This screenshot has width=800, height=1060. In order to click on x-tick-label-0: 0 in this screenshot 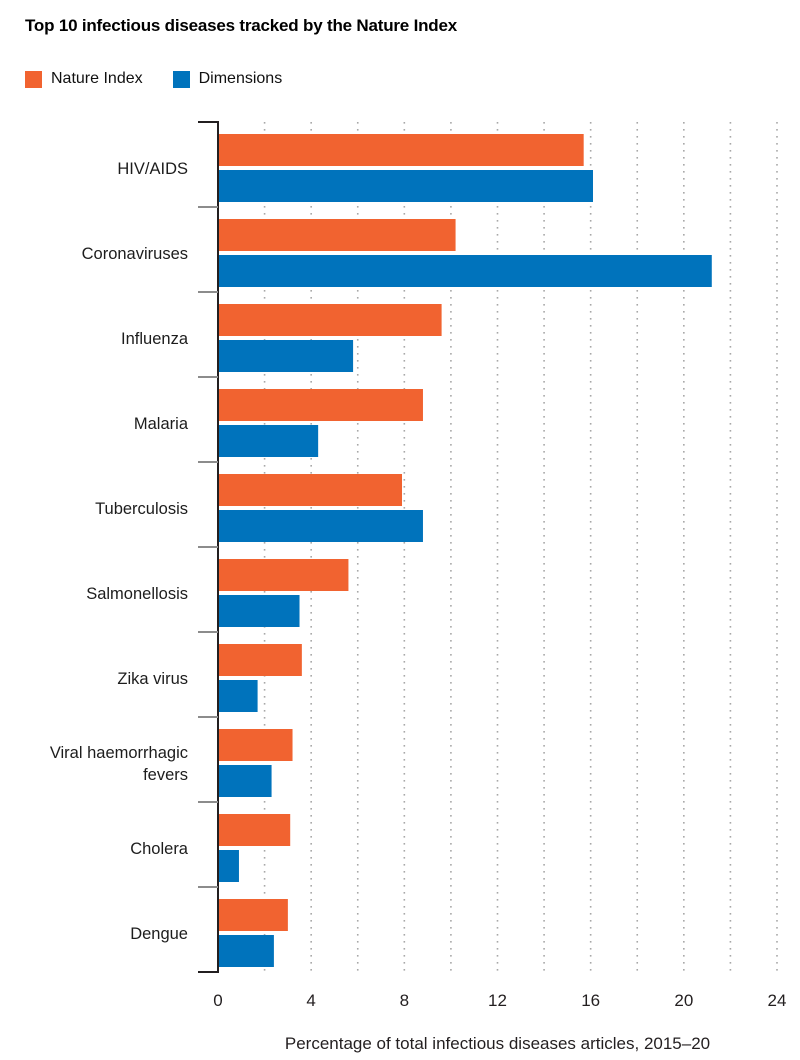, I will do `click(217, 1000)`.